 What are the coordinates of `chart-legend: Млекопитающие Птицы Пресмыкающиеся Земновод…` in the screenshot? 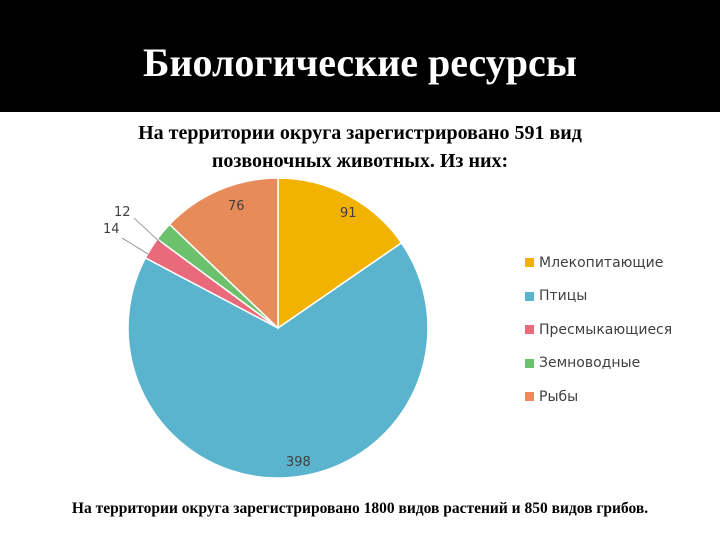 It's located at (620, 330).